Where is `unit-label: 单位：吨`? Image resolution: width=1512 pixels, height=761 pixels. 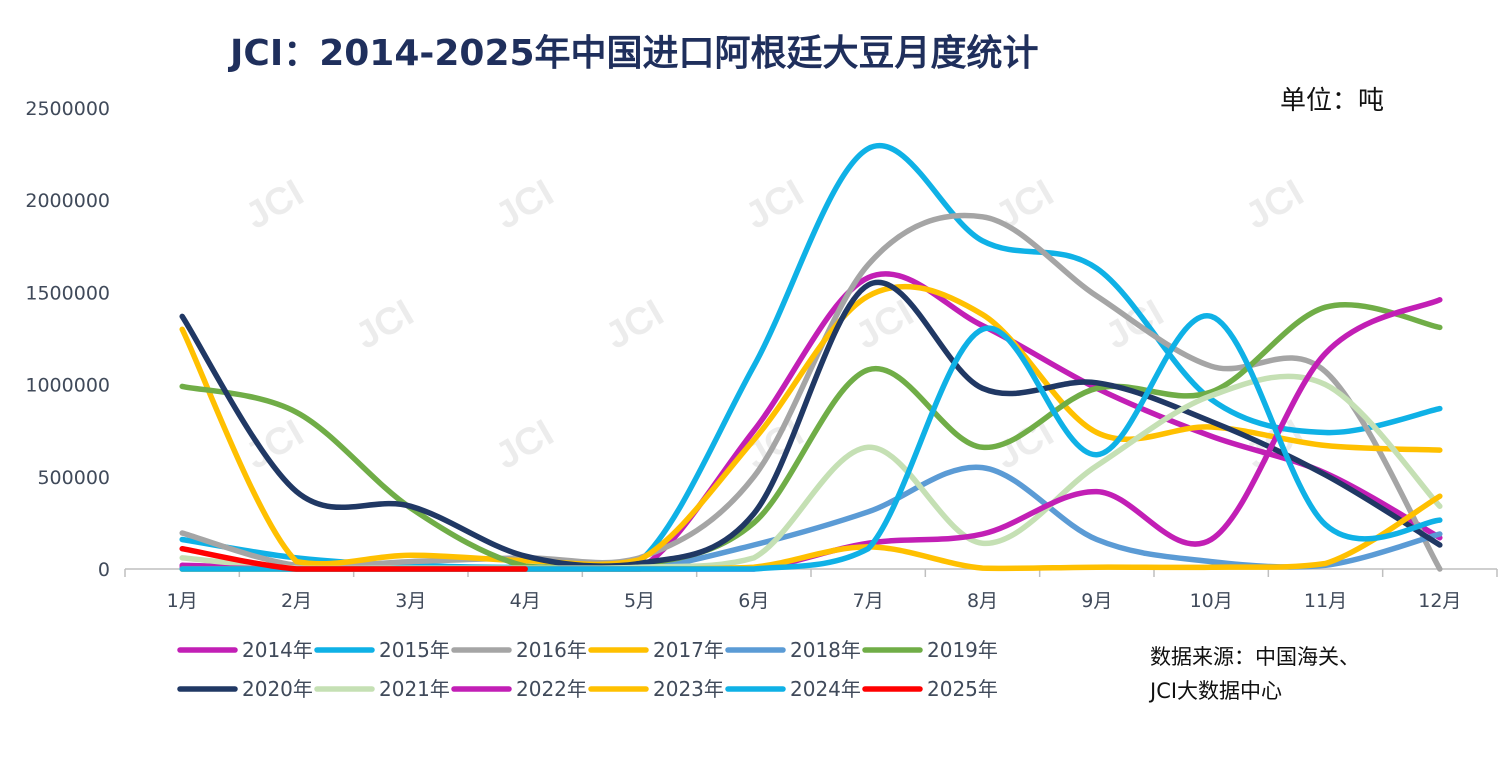
unit-label: 单位：吨 is located at coordinates (1332, 101).